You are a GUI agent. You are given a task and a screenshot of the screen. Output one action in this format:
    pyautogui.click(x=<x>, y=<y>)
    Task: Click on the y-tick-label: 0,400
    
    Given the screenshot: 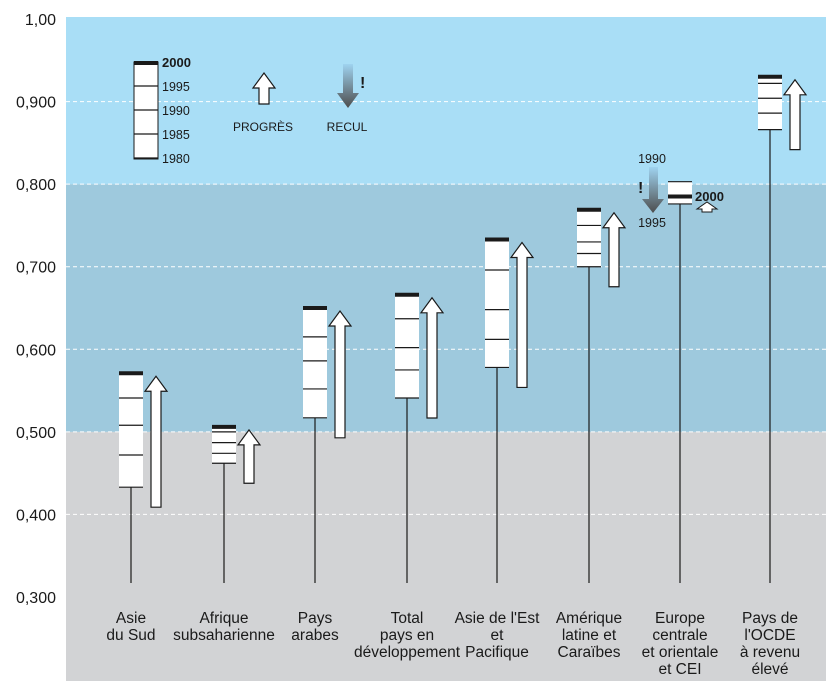 What is the action you would take?
    pyautogui.click(x=36, y=515)
    